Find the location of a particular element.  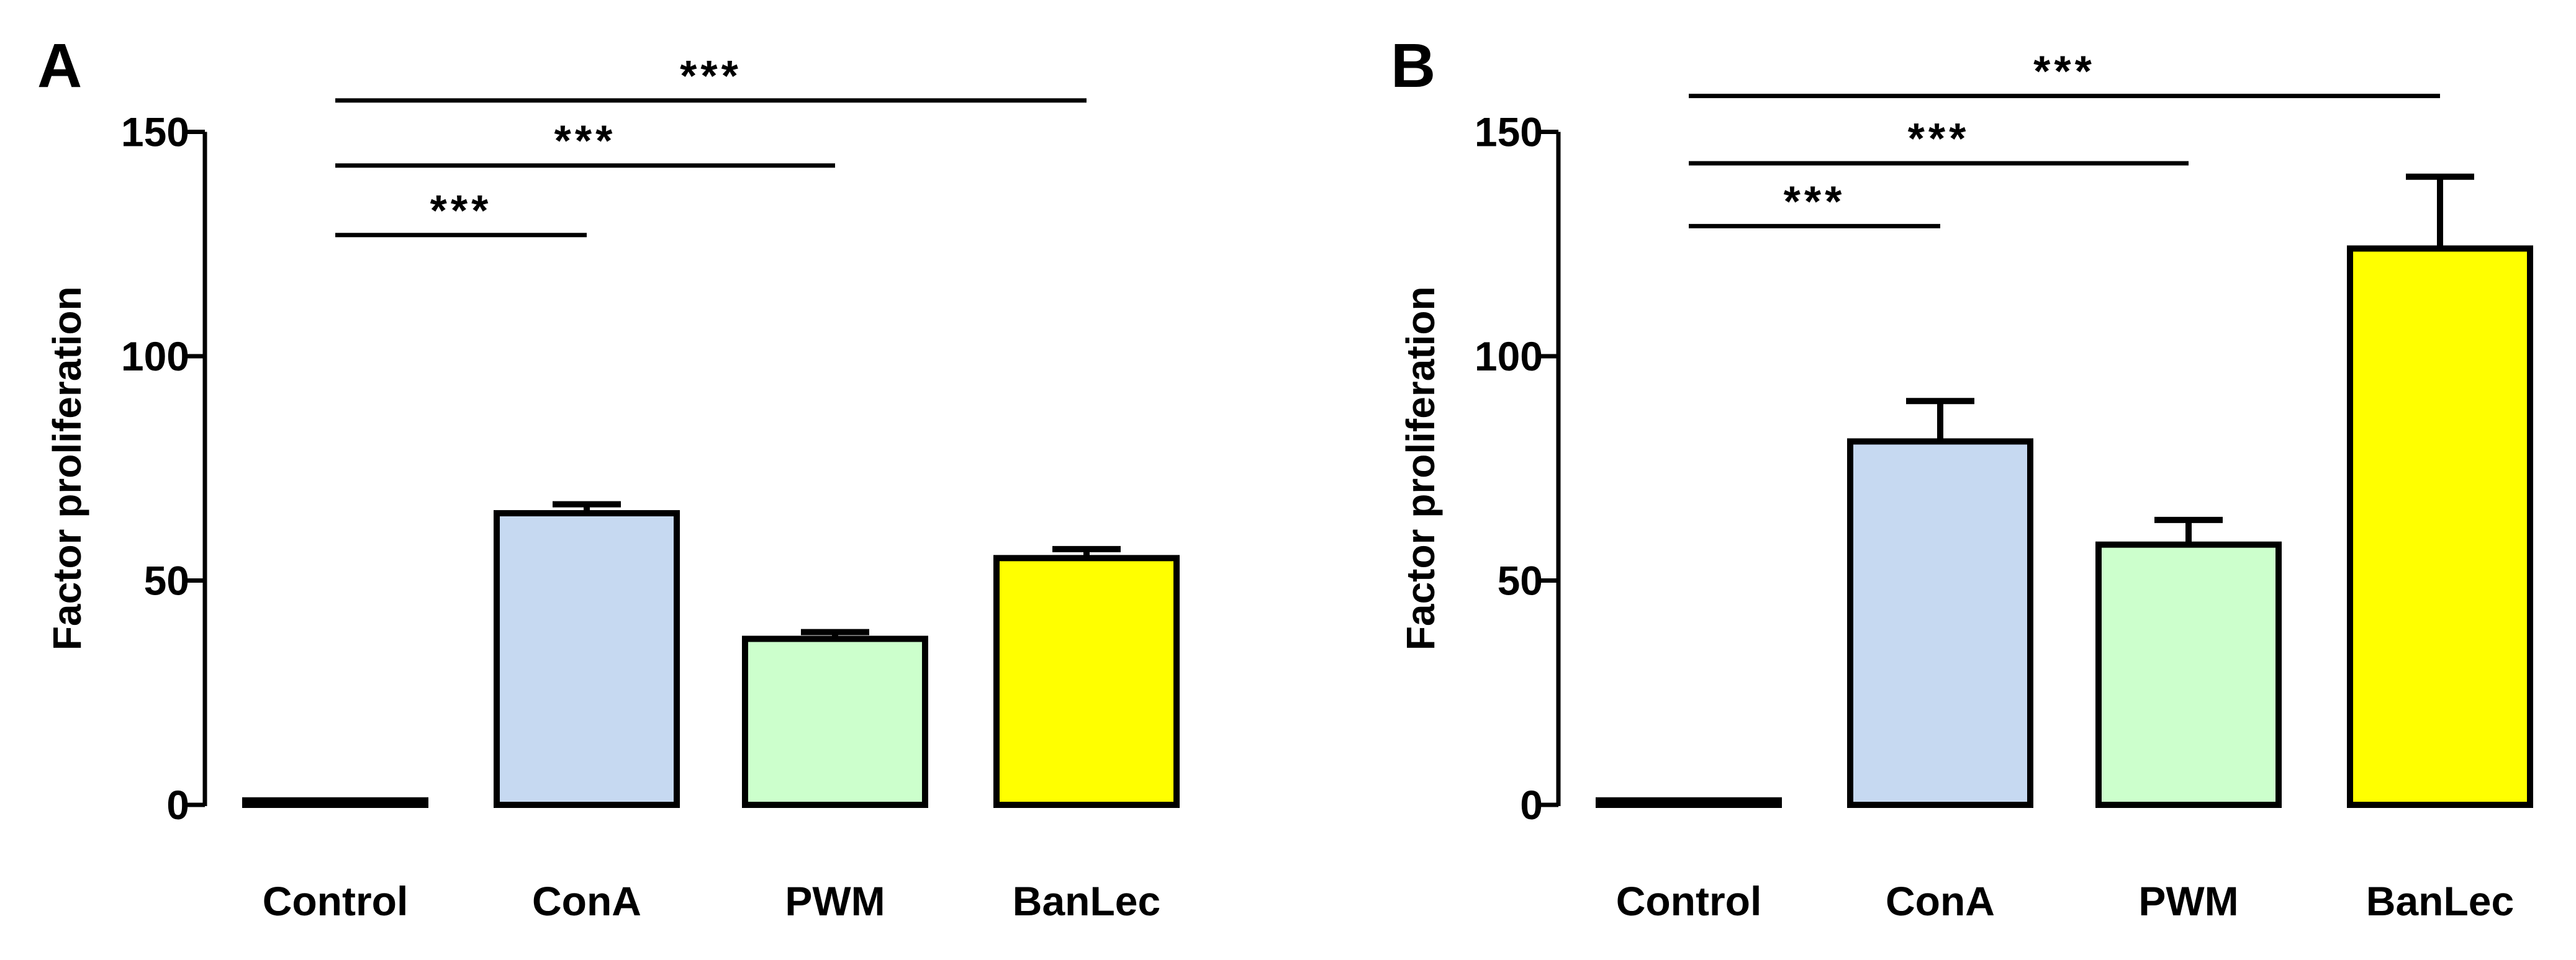

panel-a-xtick-label-control: Control is located at coordinates (336, 901).